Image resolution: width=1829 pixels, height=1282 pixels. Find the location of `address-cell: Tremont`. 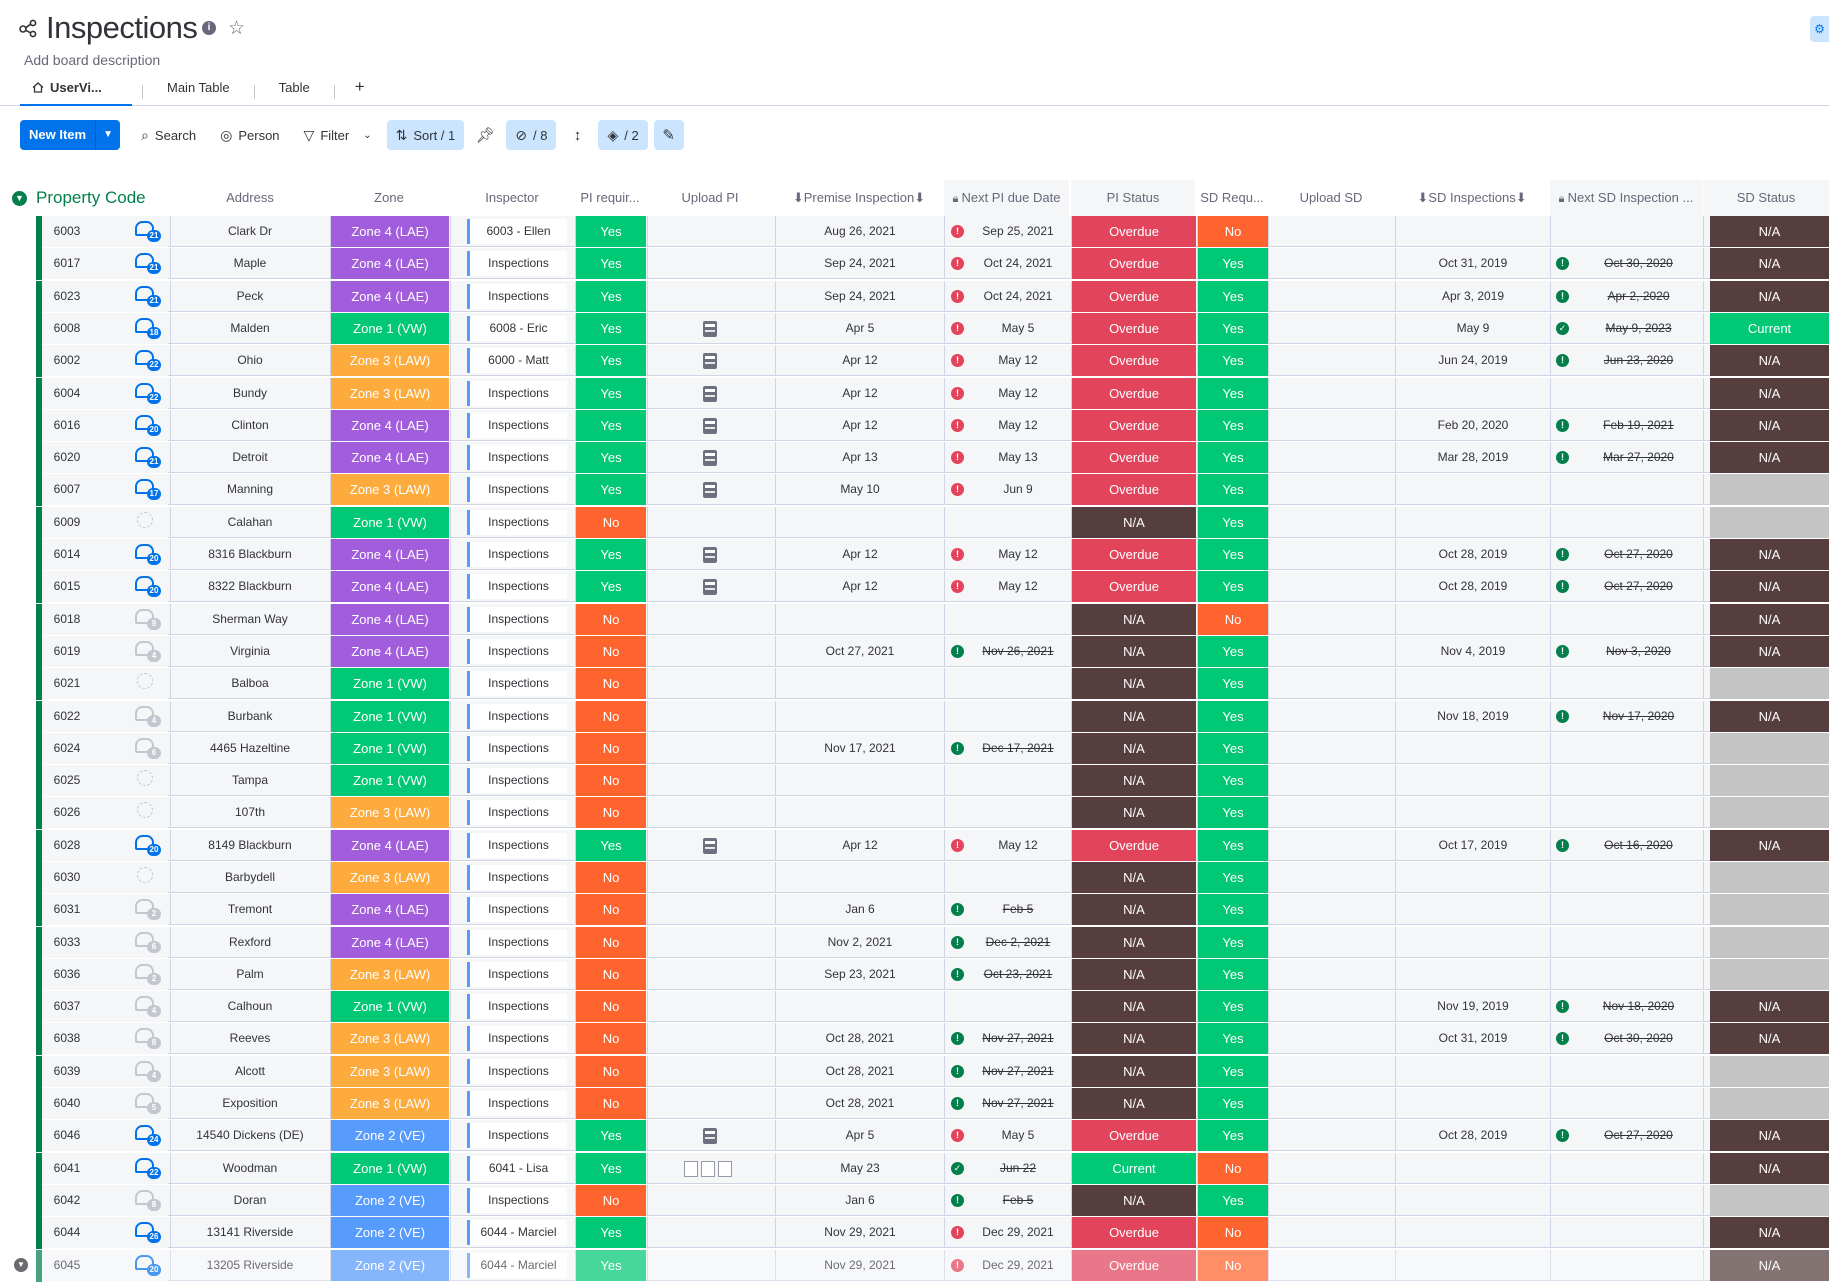

address-cell: Tremont is located at coordinates (250, 909).